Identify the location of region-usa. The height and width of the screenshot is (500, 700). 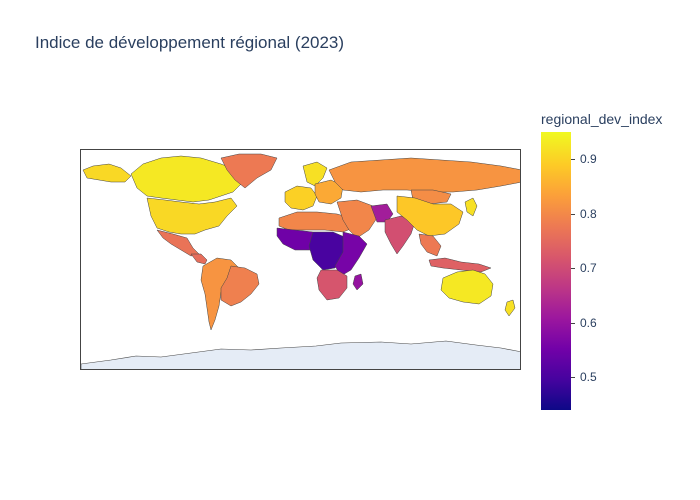
(192, 216).